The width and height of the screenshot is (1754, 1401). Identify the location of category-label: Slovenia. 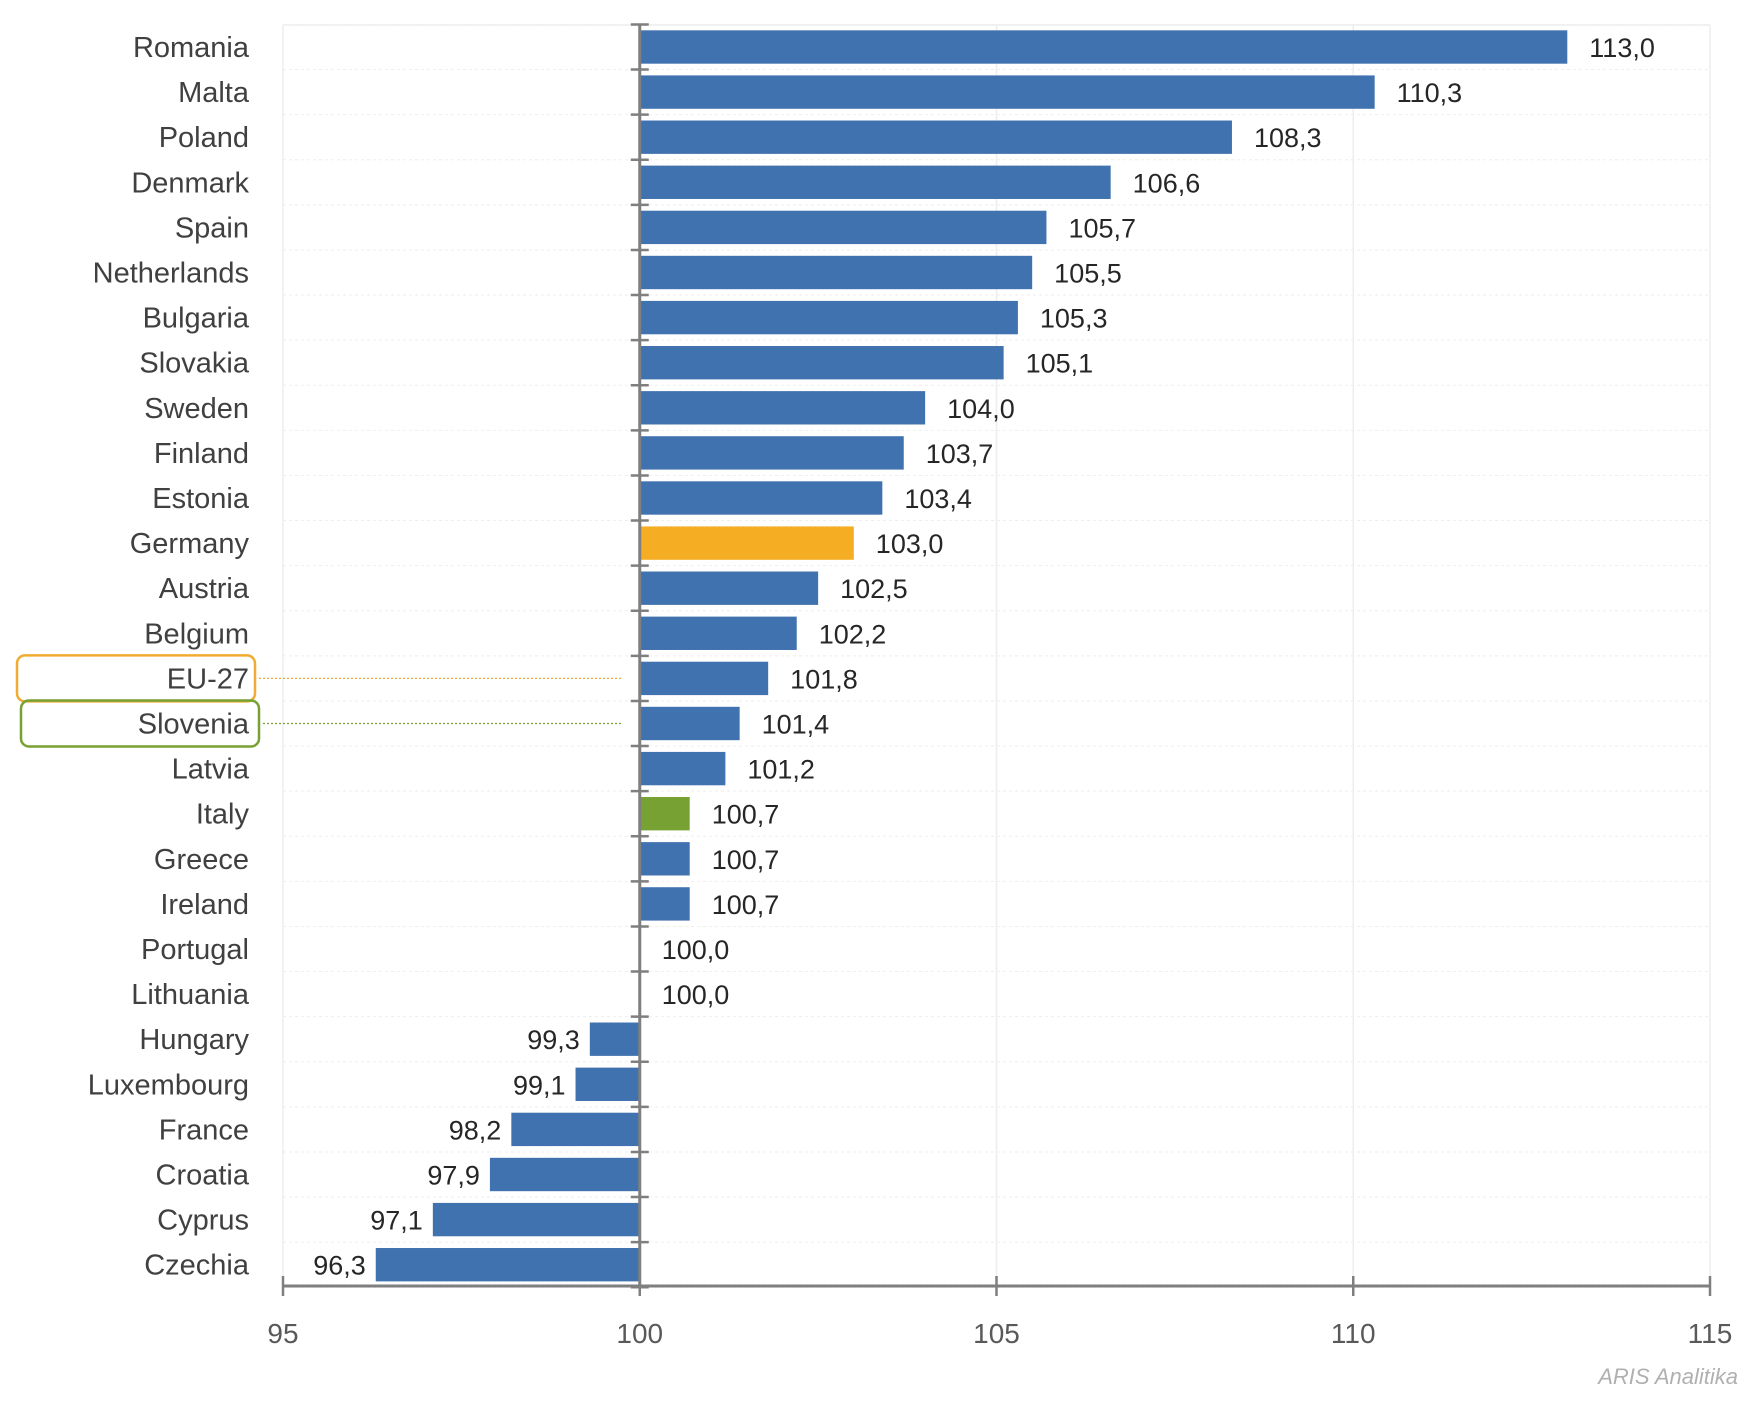
(194, 725).